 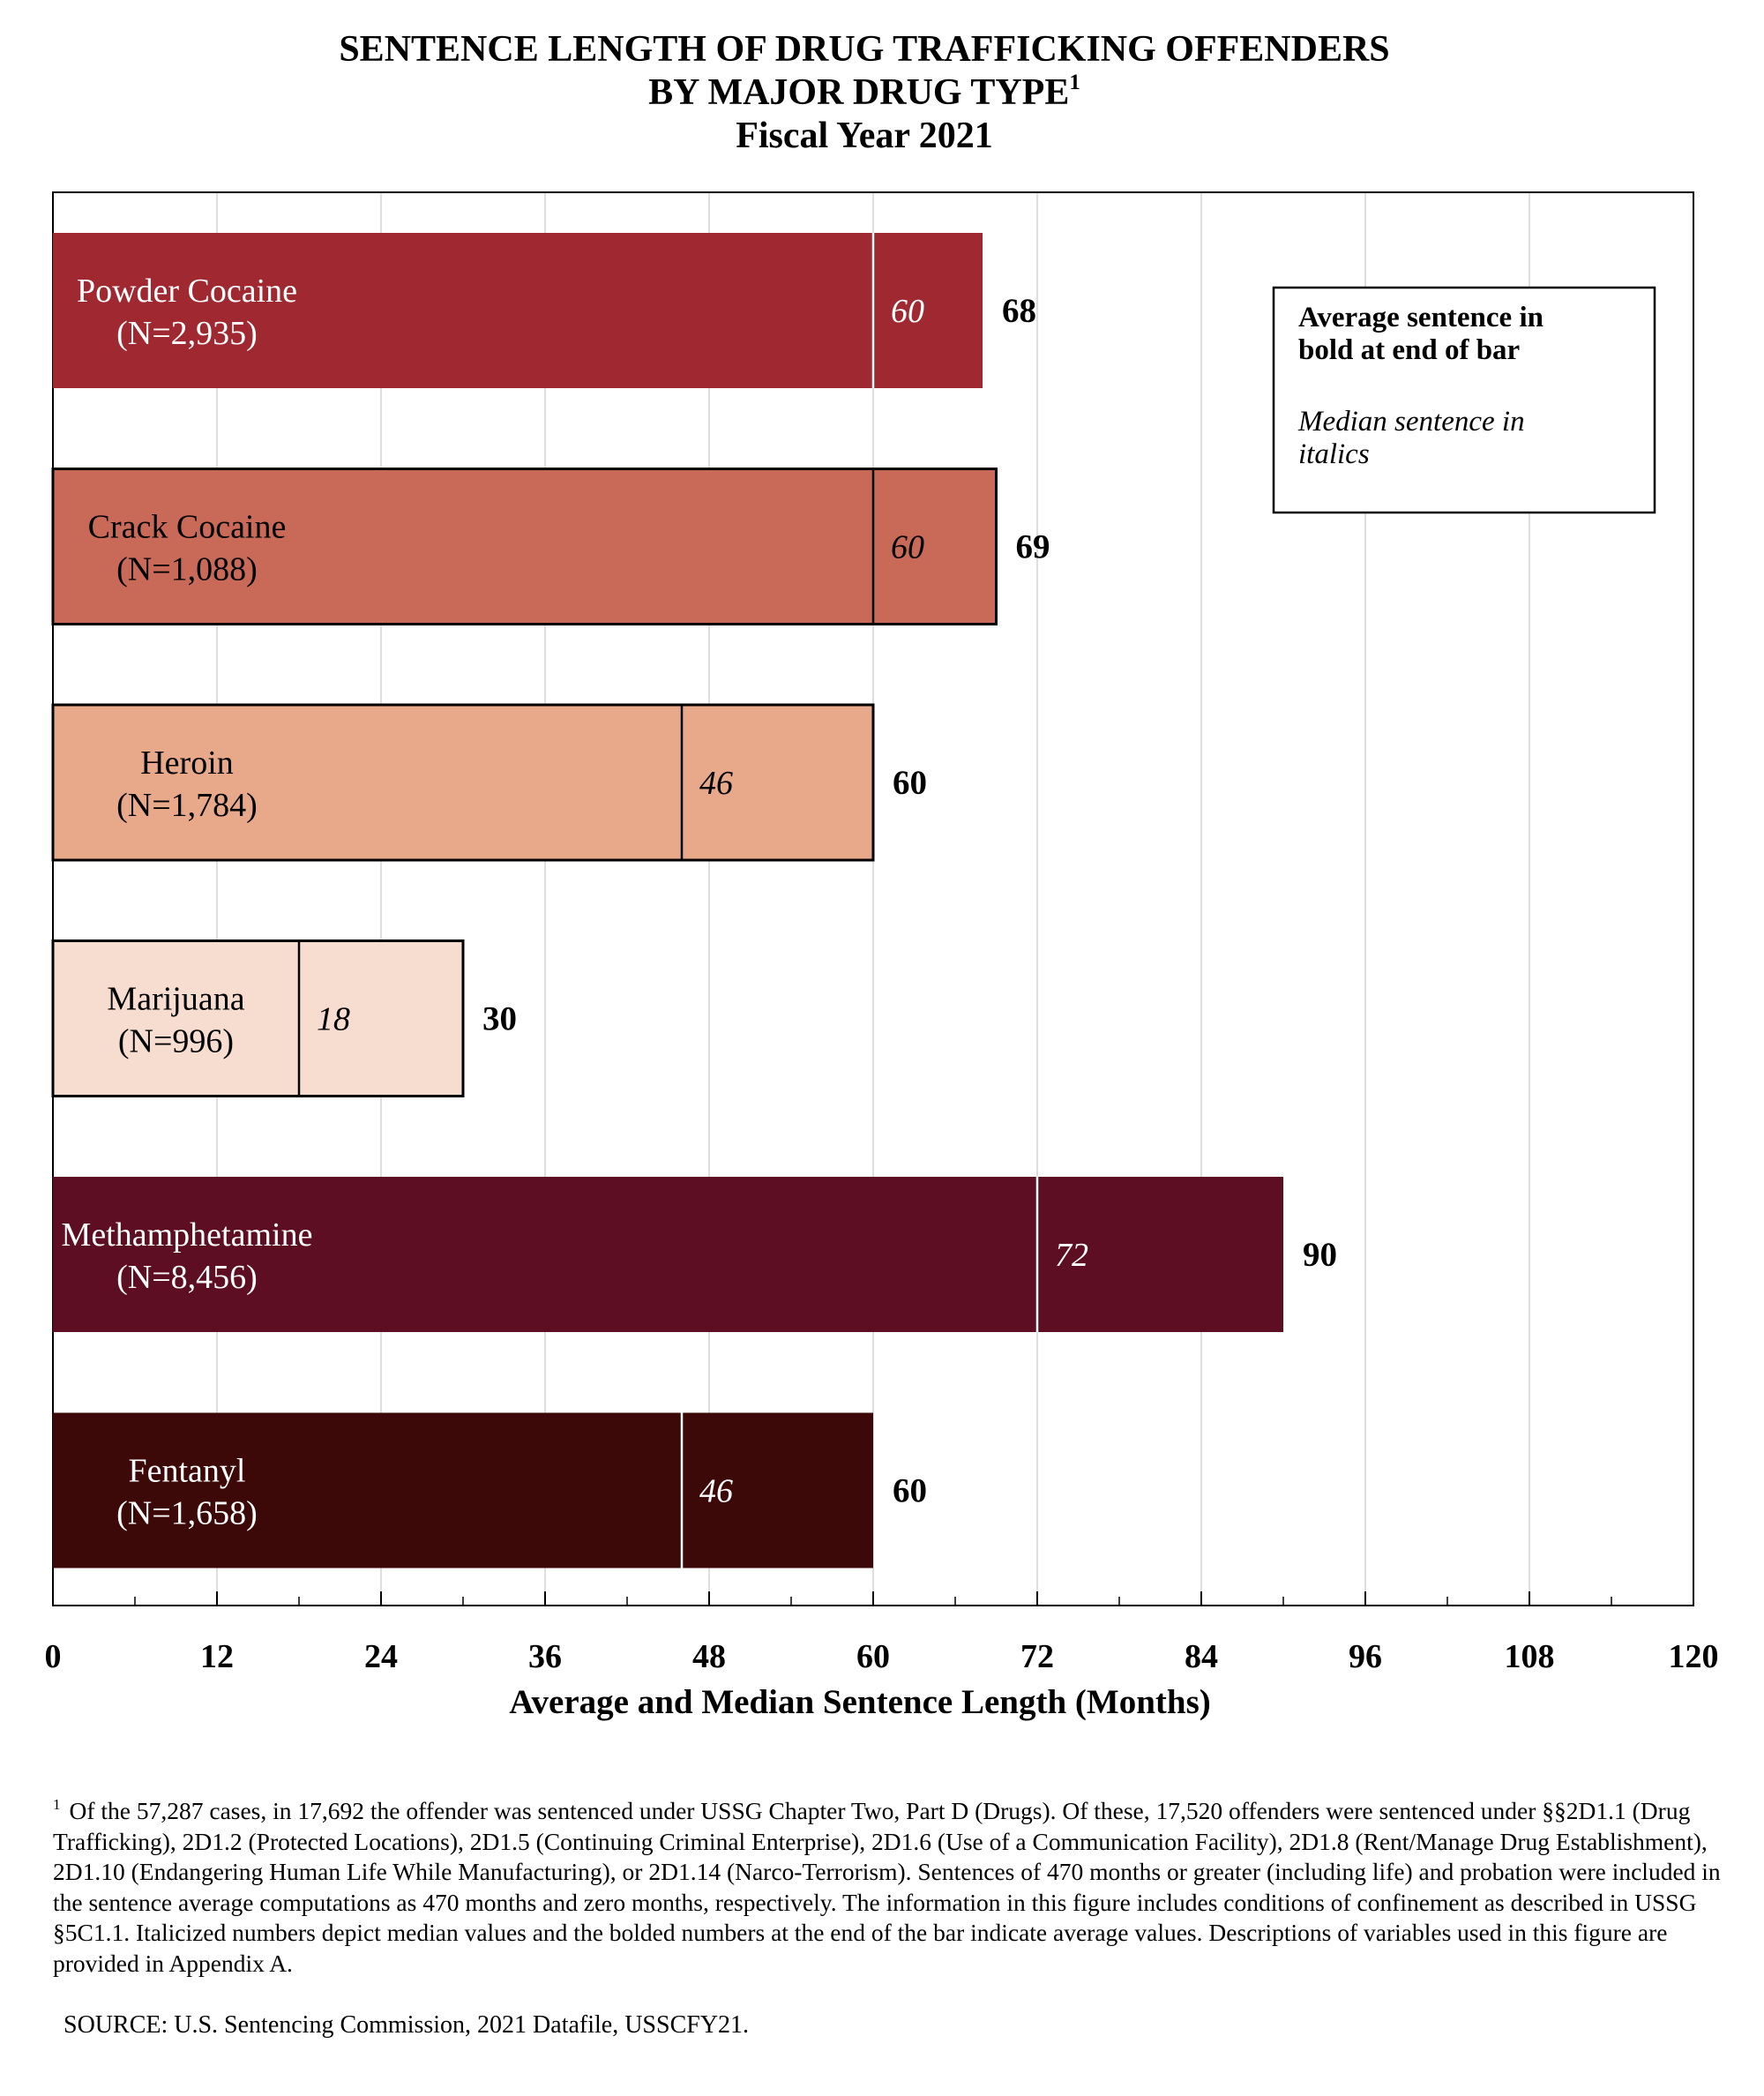 I want to click on average-value-label: 90, so click(x=1320, y=1255).